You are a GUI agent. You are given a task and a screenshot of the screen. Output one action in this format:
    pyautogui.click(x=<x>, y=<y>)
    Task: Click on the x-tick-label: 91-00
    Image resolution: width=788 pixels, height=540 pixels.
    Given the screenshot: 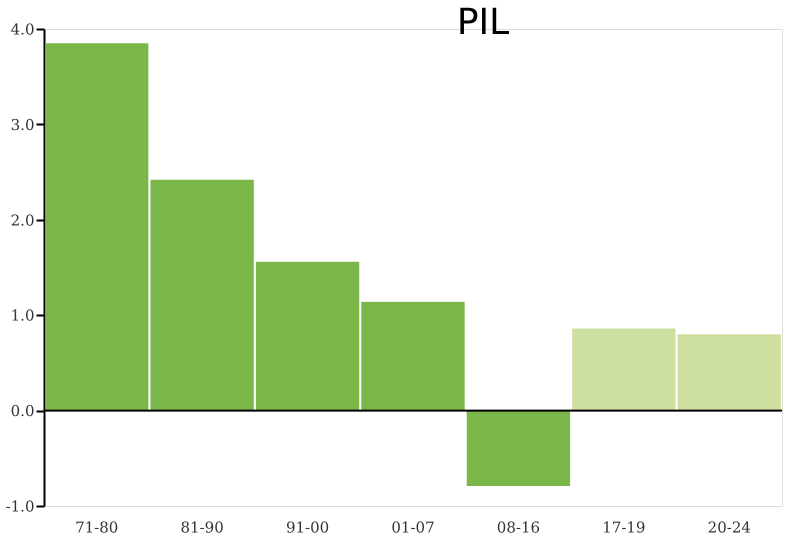 What is the action you would take?
    pyautogui.click(x=308, y=527)
    